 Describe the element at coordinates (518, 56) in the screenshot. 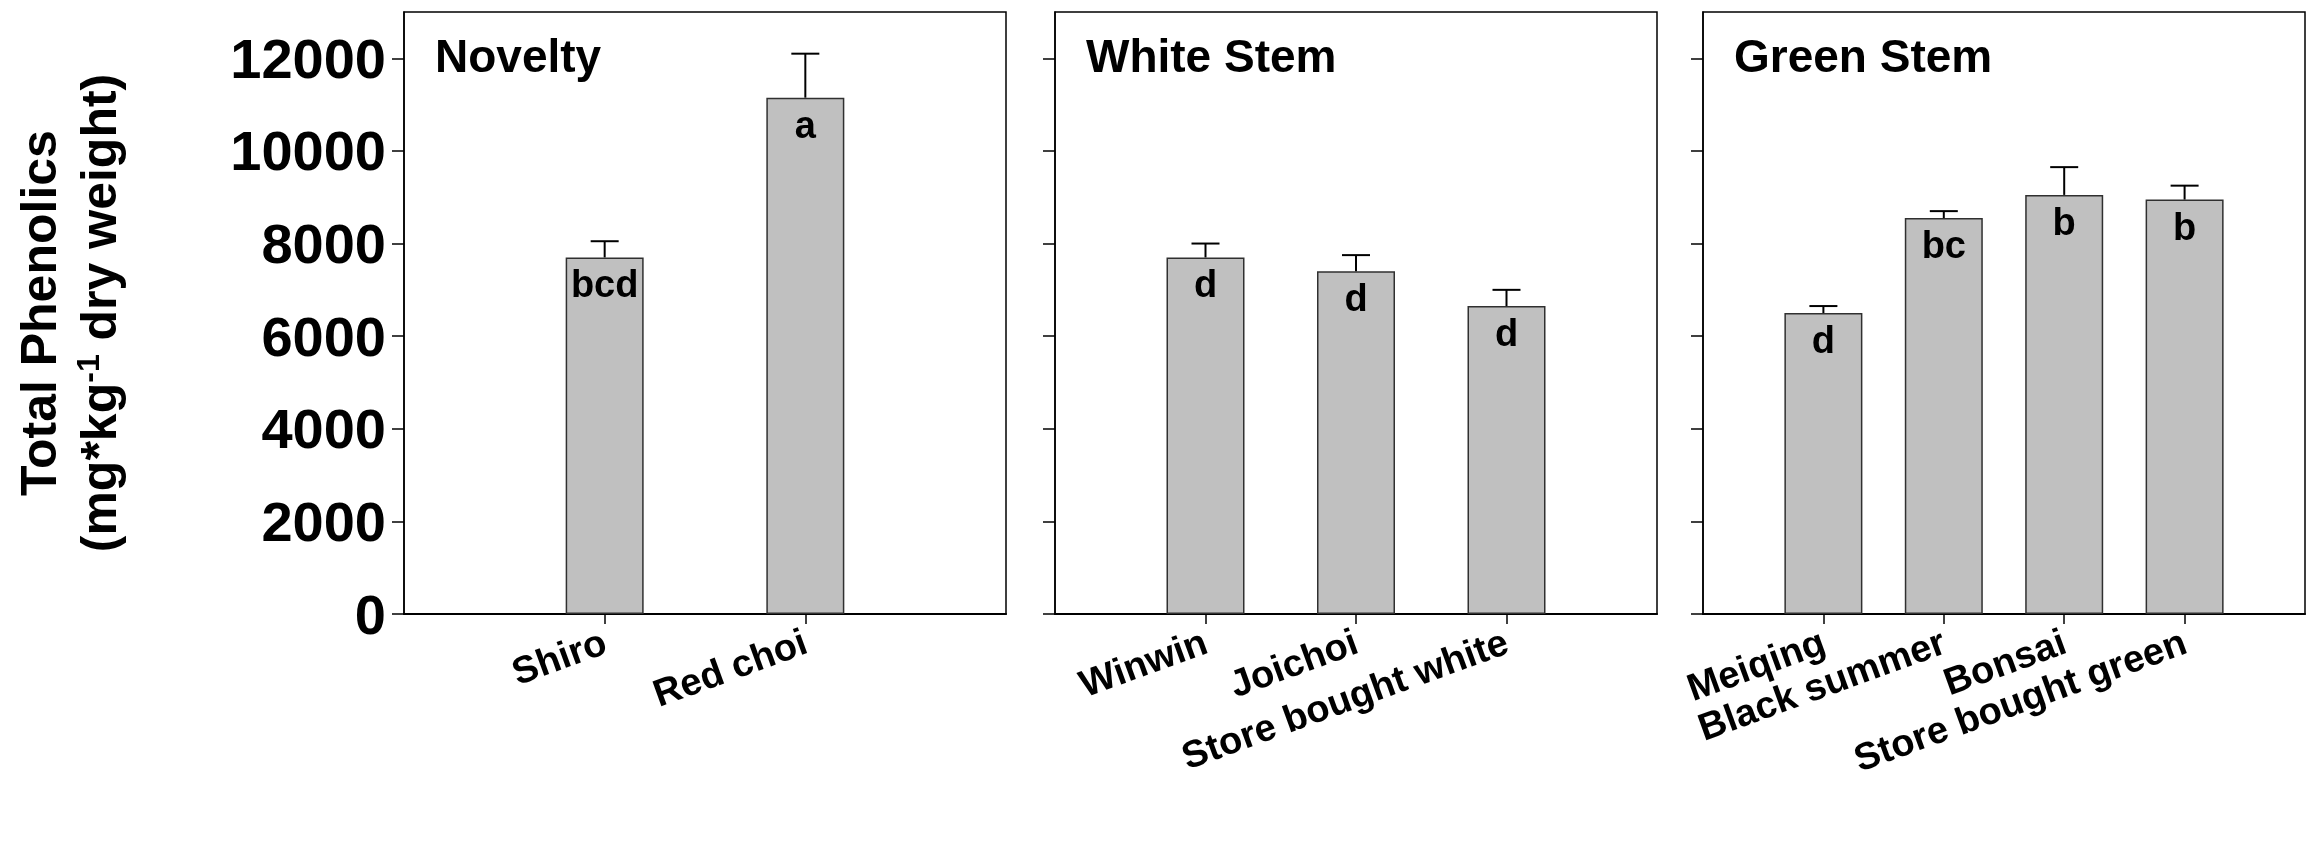

I see `chart-title: Novelty` at that location.